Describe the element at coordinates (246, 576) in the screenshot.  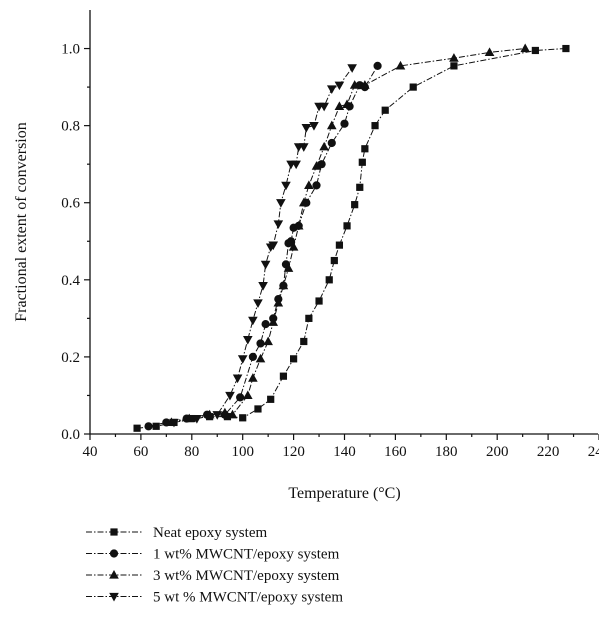
I see `legend-label: 3 wt% MWCNT/epoxy system` at that location.